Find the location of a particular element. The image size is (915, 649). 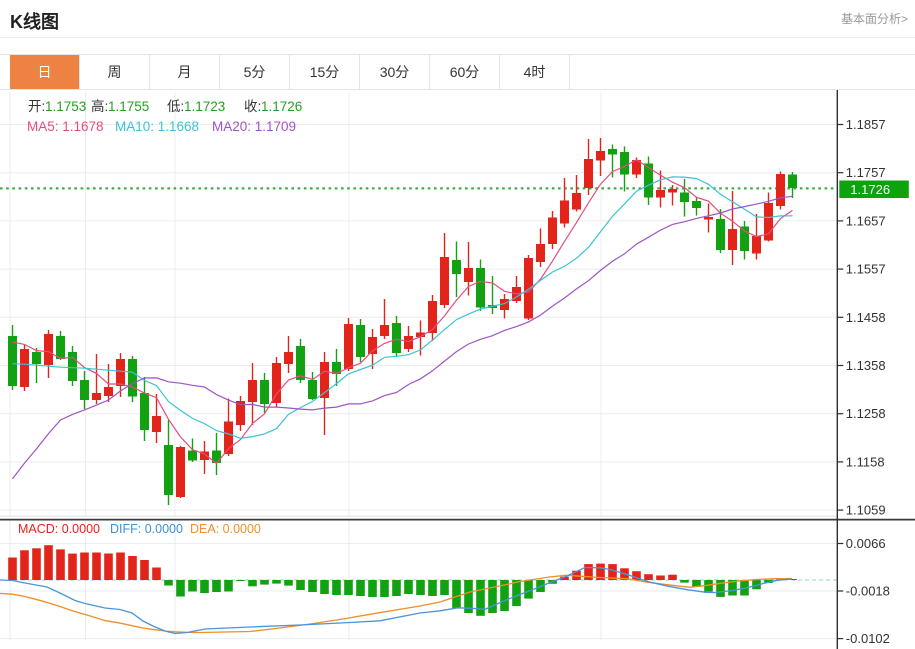

svg-text: 1.1358 is located at coordinates (866, 365).